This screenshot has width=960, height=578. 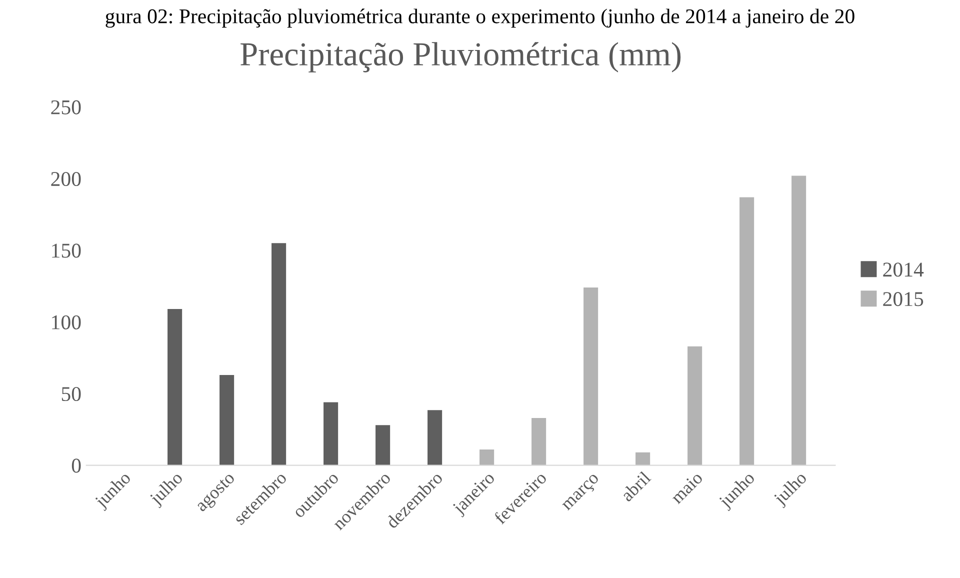 What do you see at coordinates (76, 465) in the screenshot?
I see `y-tick-label: 0` at bounding box center [76, 465].